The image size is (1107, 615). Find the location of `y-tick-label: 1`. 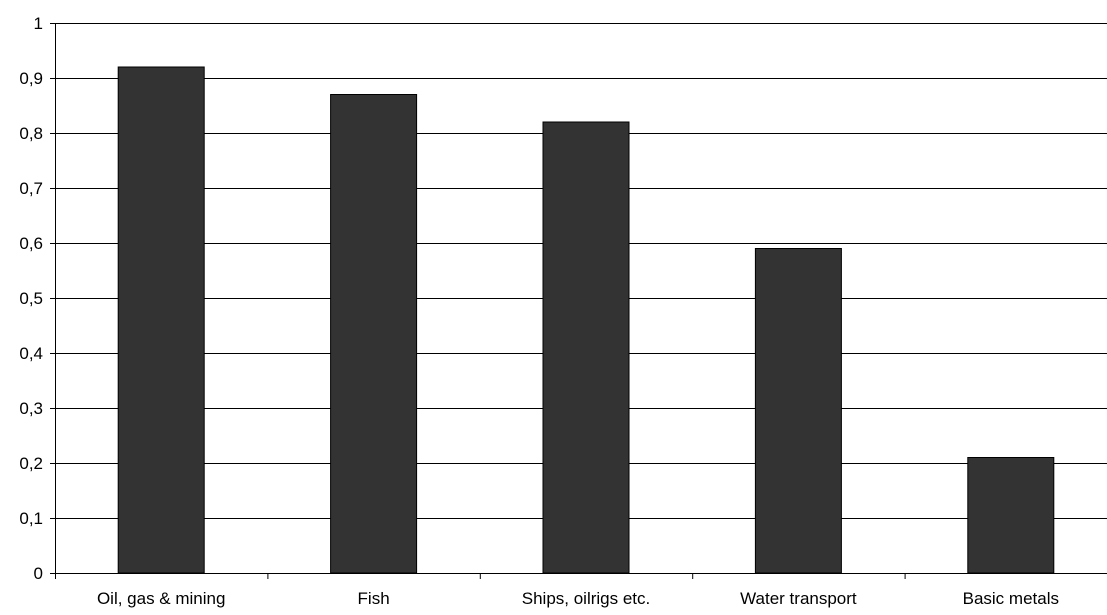

y-tick-label: 1 is located at coordinates (38, 23).